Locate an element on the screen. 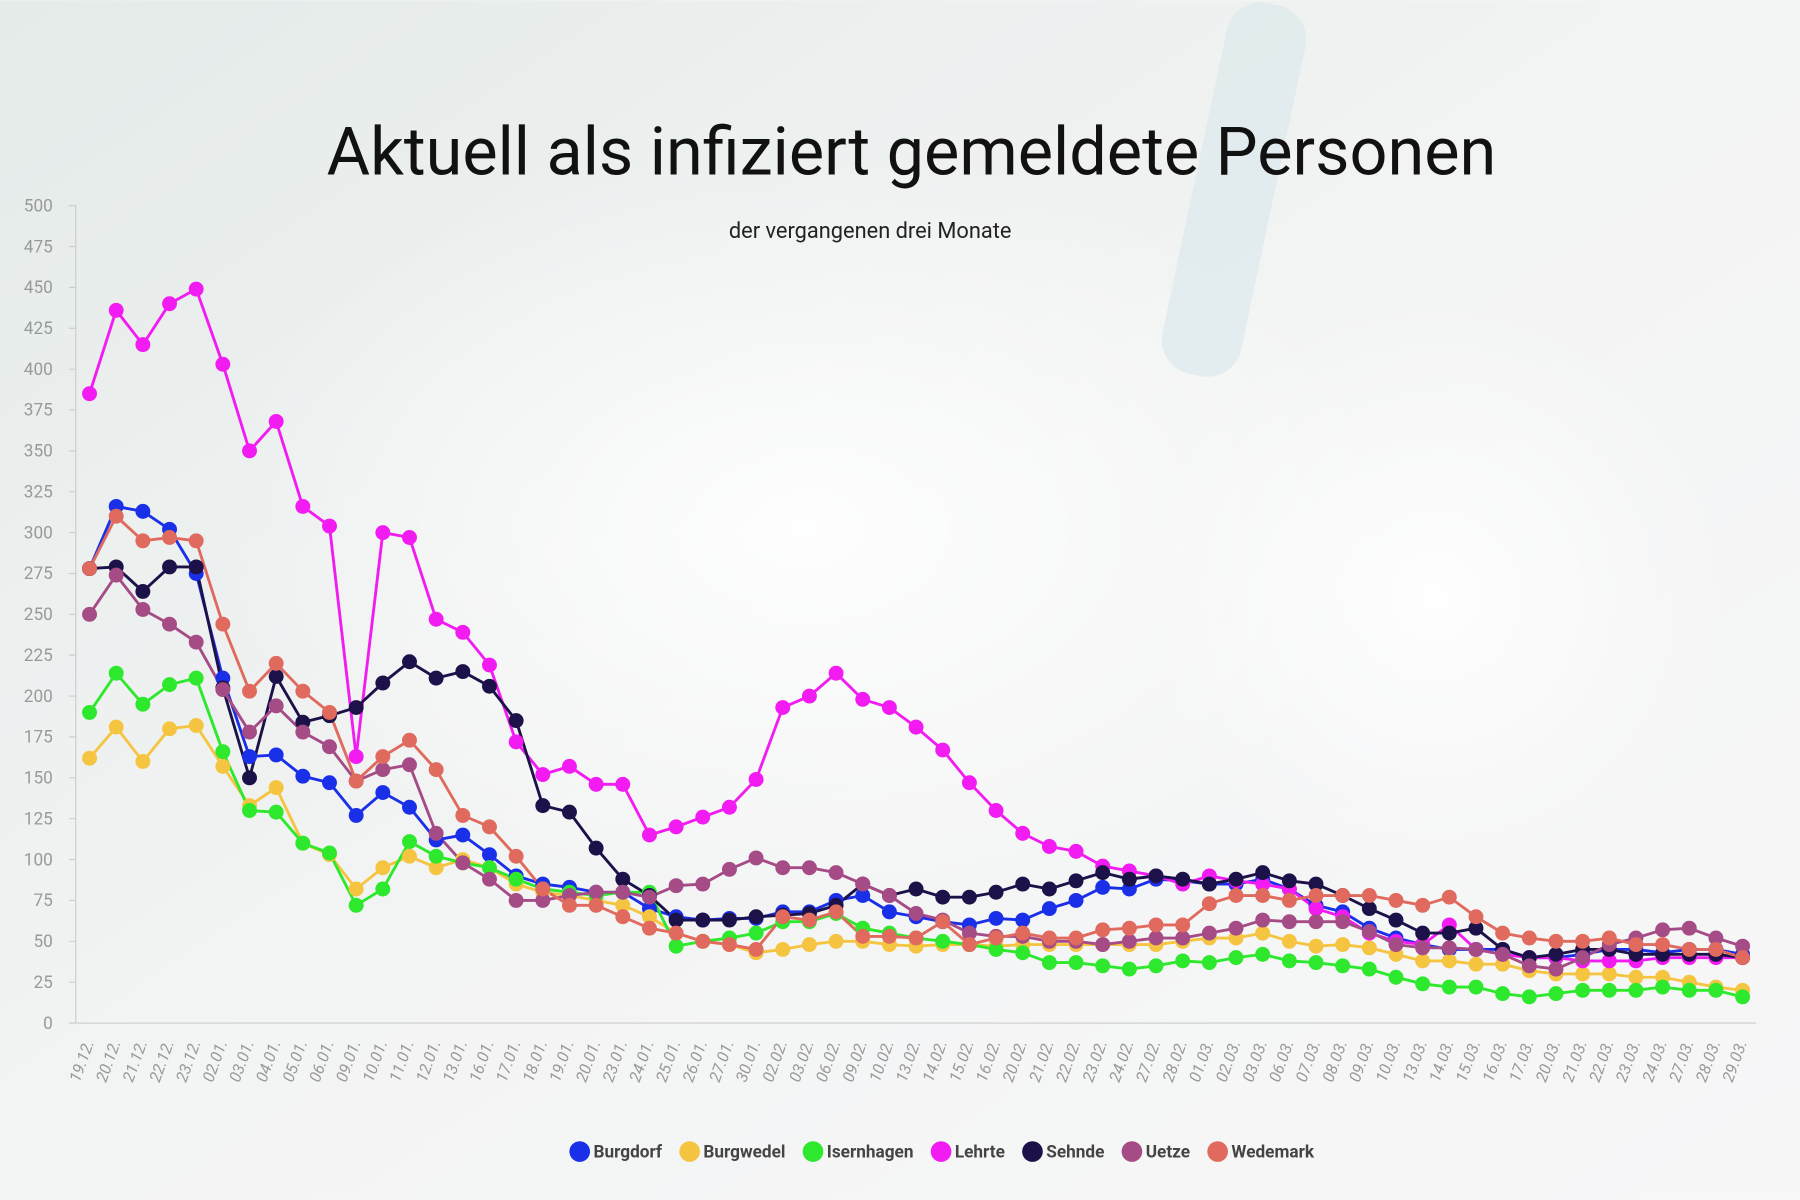  chart-title: Aktuell als infiziert gemeldete Personen is located at coordinates (912, 153).